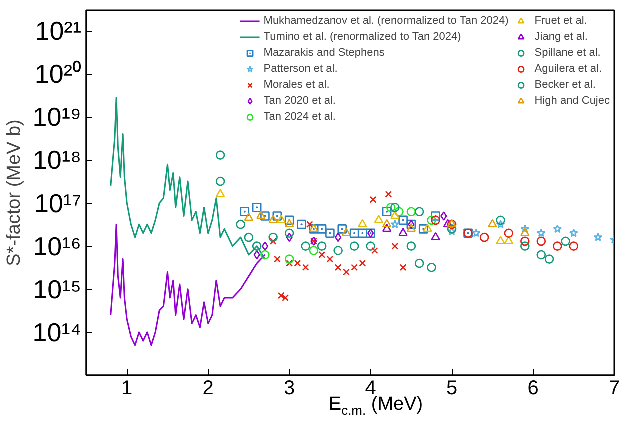  I want to click on x-axis-title: E$_{c.m.}$ (MeV), so click(376, 407).